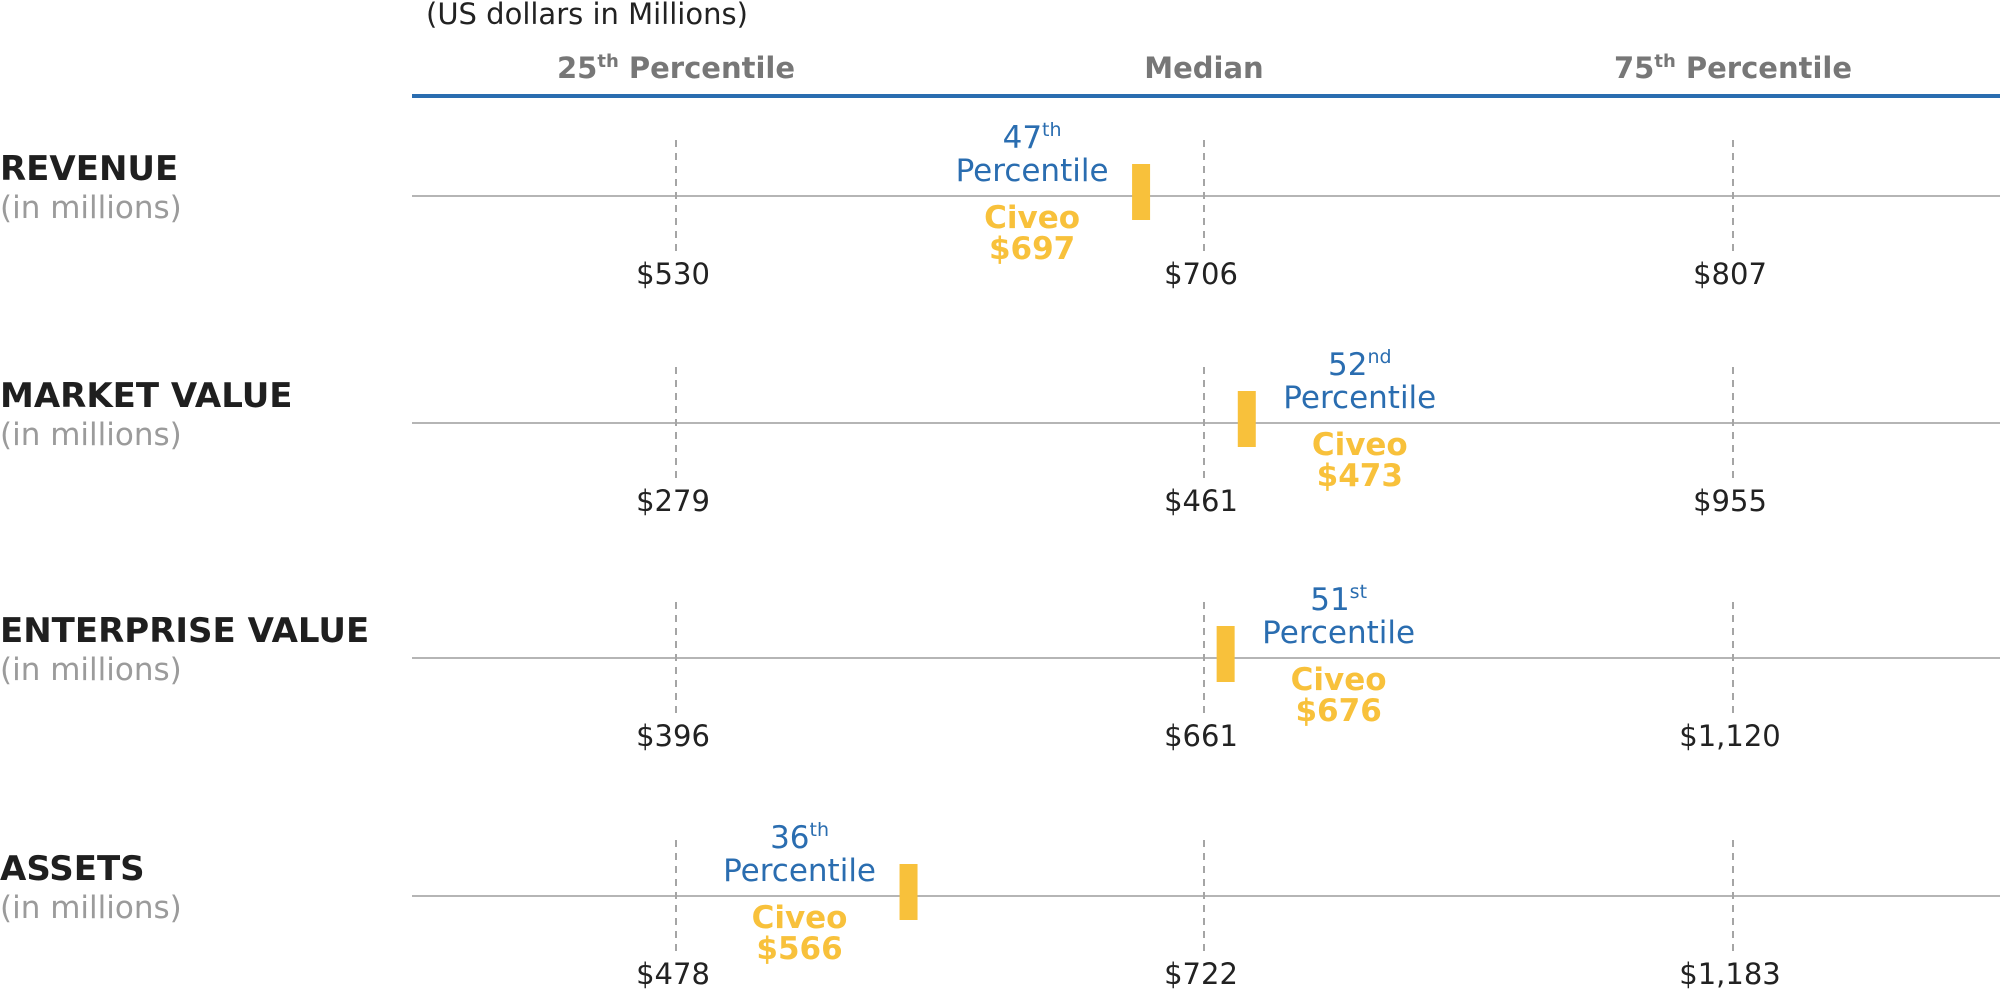 The image size is (2000, 994). I want to click on p25-value: $478, so click(673, 974).